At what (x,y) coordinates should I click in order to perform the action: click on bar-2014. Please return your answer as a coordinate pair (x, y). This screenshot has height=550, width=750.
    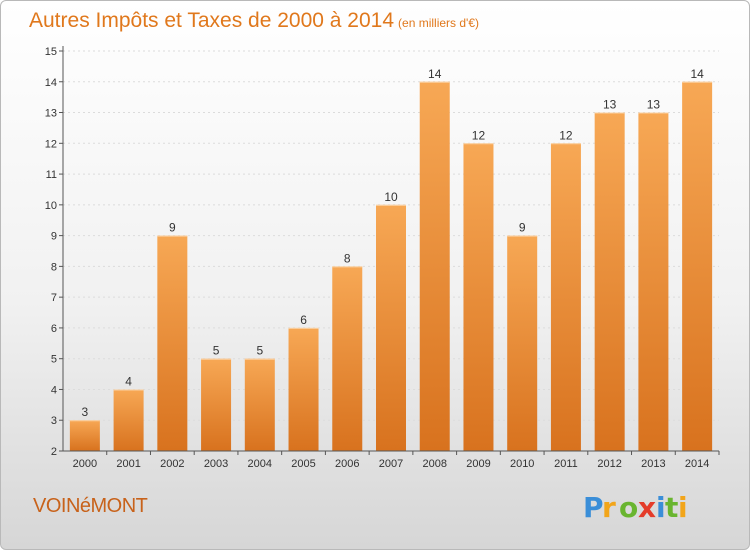
    Looking at the image, I should click on (697, 266).